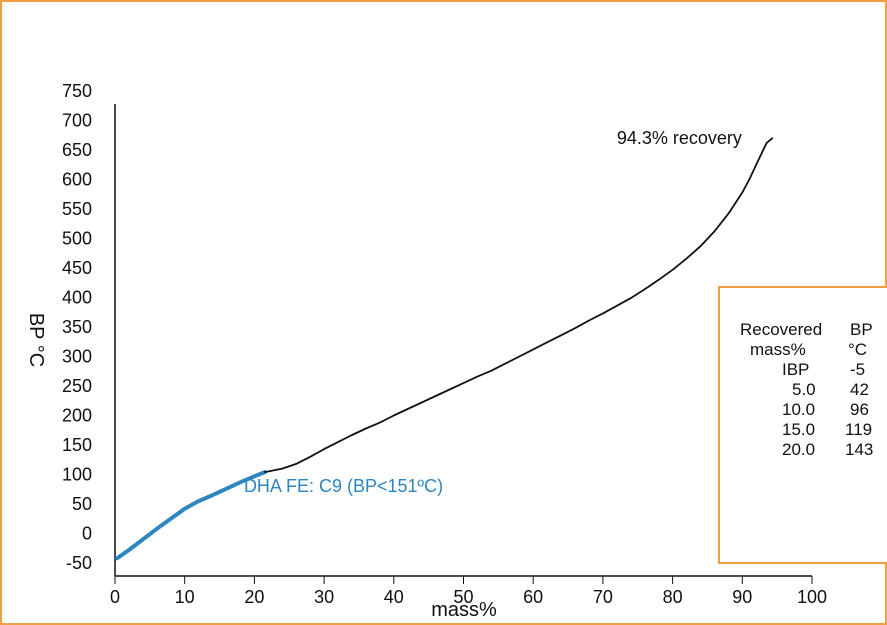 This screenshot has height=625, width=887. Describe the element at coordinates (464, 610) in the screenshot. I see `x-axis-label: mass%` at that location.